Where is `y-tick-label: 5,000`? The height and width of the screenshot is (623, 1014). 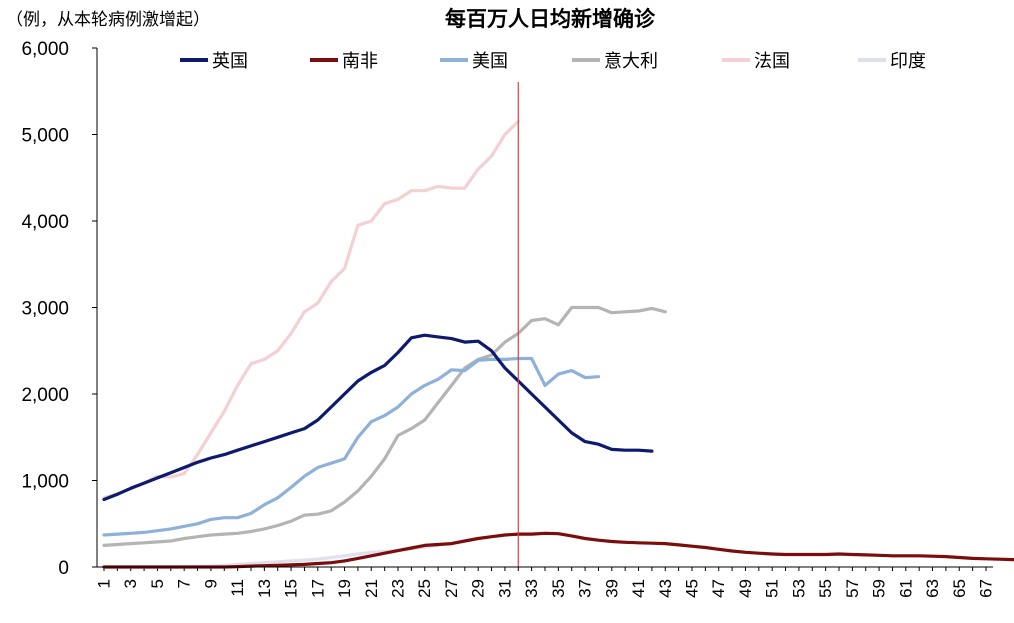
y-tick-label: 5,000 is located at coordinates (45, 136).